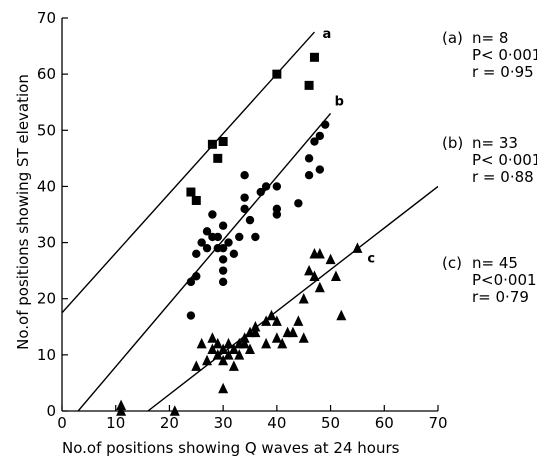 The height and width of the screenshot is (459, 537). Describe the element at coordinates (503, 177) in the screenshot. I see `annotation-line: r = 0·88` at that location.